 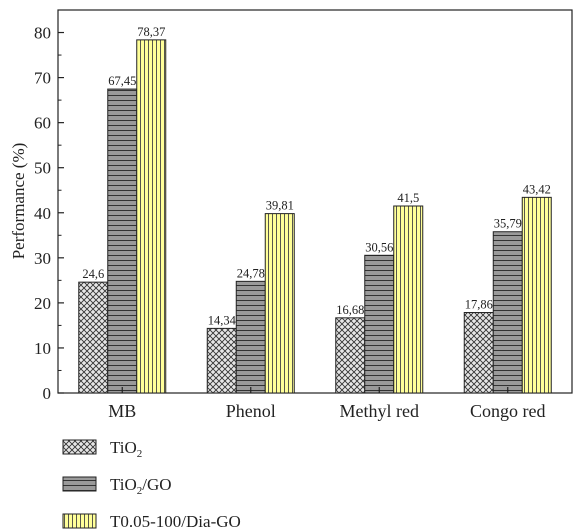 What do you see at coordinates (42, 348) in the screenshot?
I see `y-tick-label: 10` at bounding box center [42, 348].